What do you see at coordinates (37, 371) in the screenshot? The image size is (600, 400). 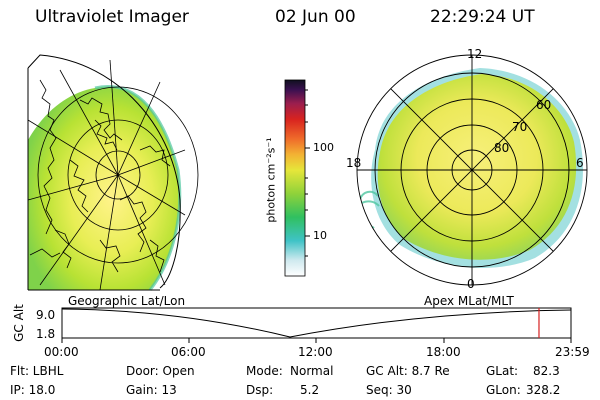 I see `filter-info: Flt: LBHL` at bounding box center [37, 371].